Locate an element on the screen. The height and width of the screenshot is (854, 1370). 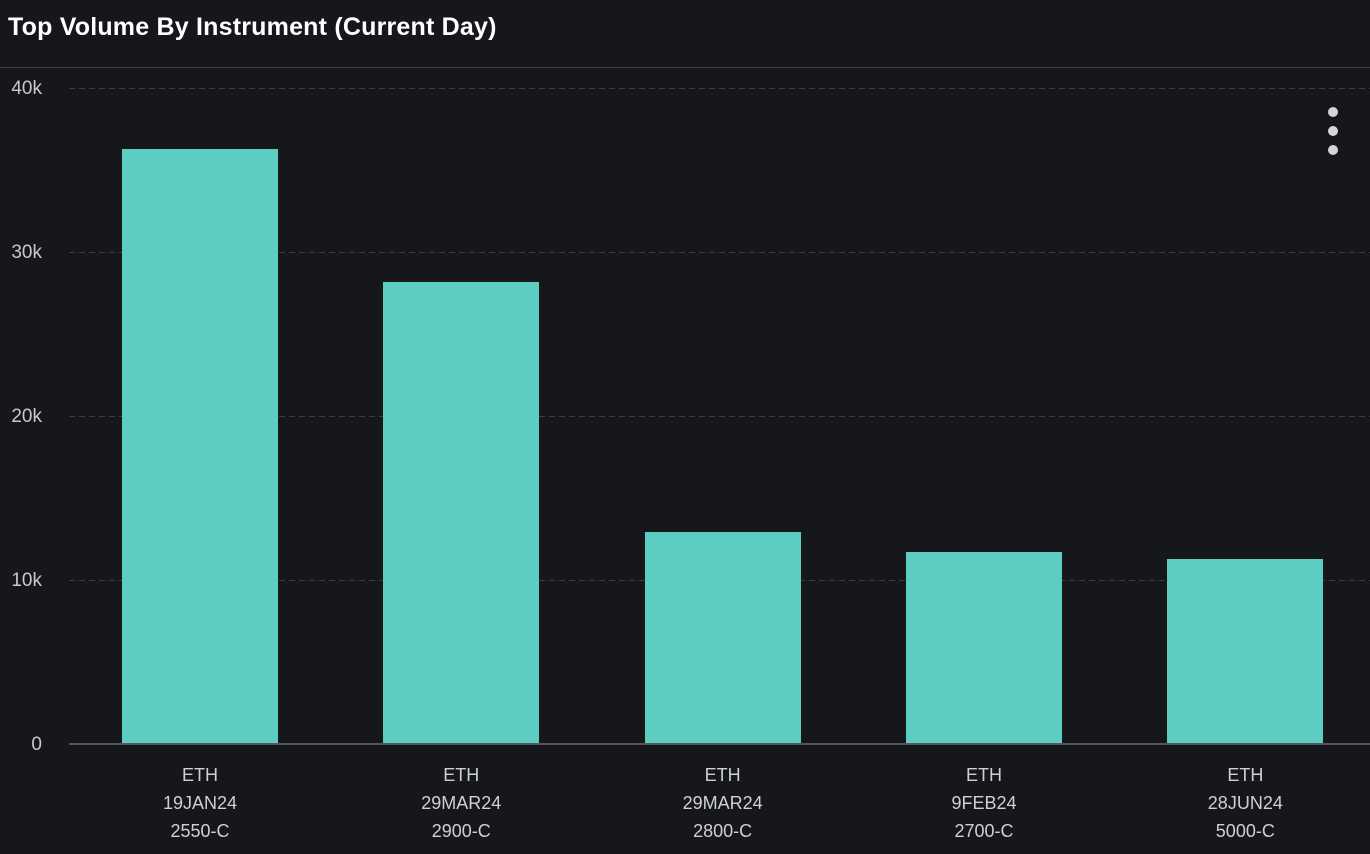
y-axis-tick-label: 20k is located at coordinates (26, 416).